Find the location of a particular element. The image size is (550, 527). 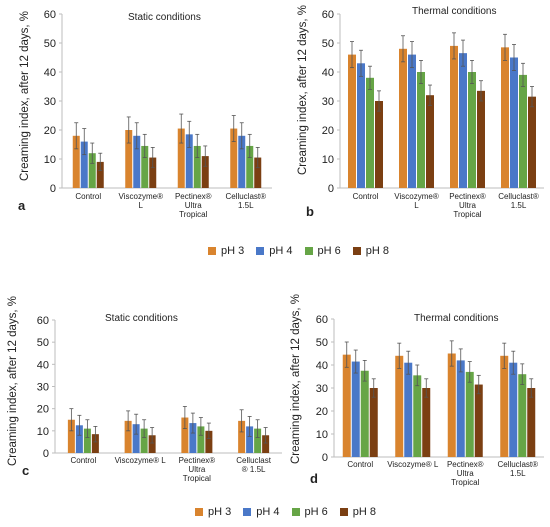

legend-label: pH 8 is located at coordinates (377, 251).